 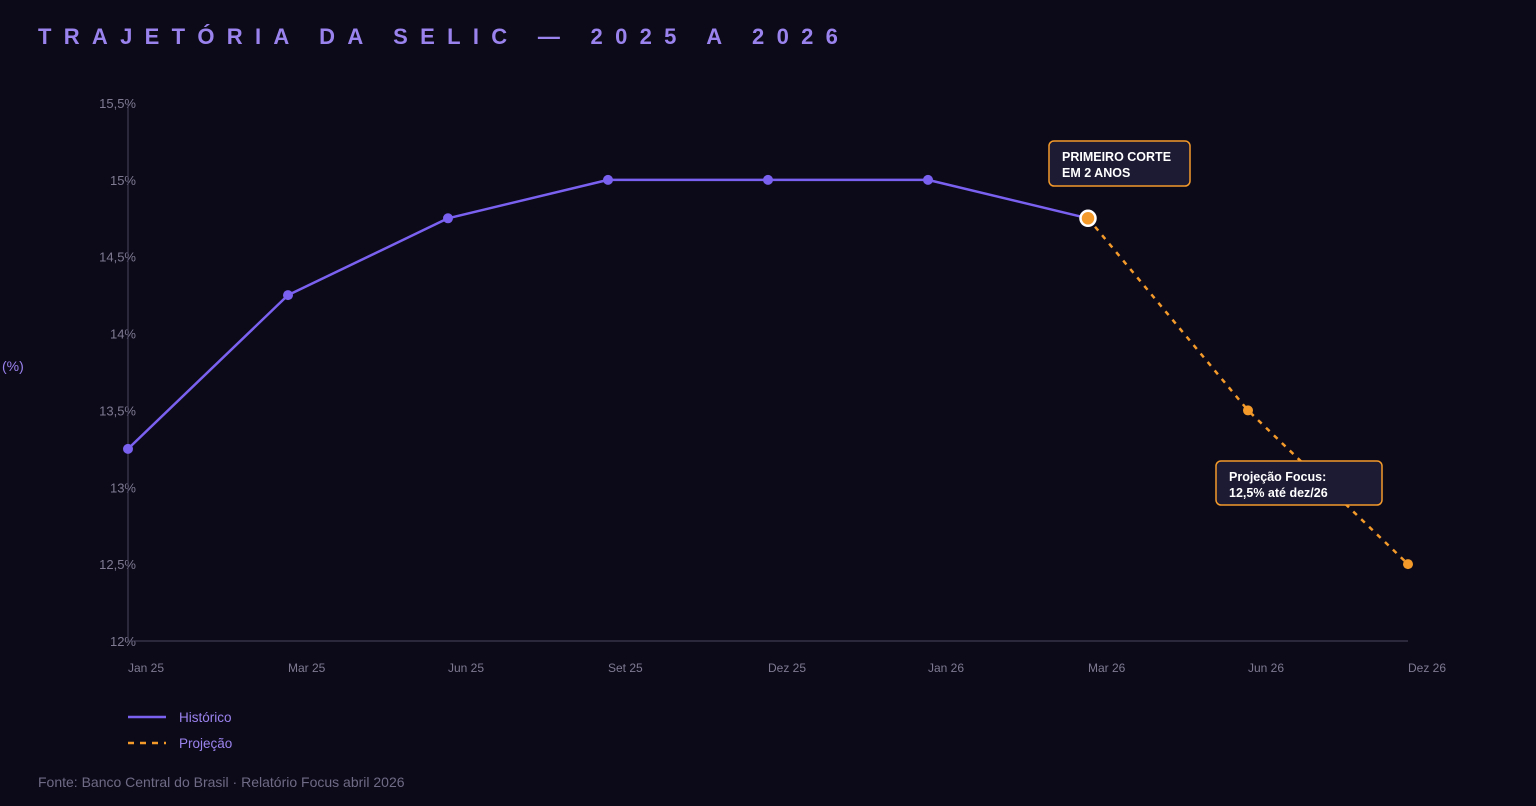 I want to click on annotation-box: Projeção Focus: 12,5% até dez/26, so click(x=1299, y=483).